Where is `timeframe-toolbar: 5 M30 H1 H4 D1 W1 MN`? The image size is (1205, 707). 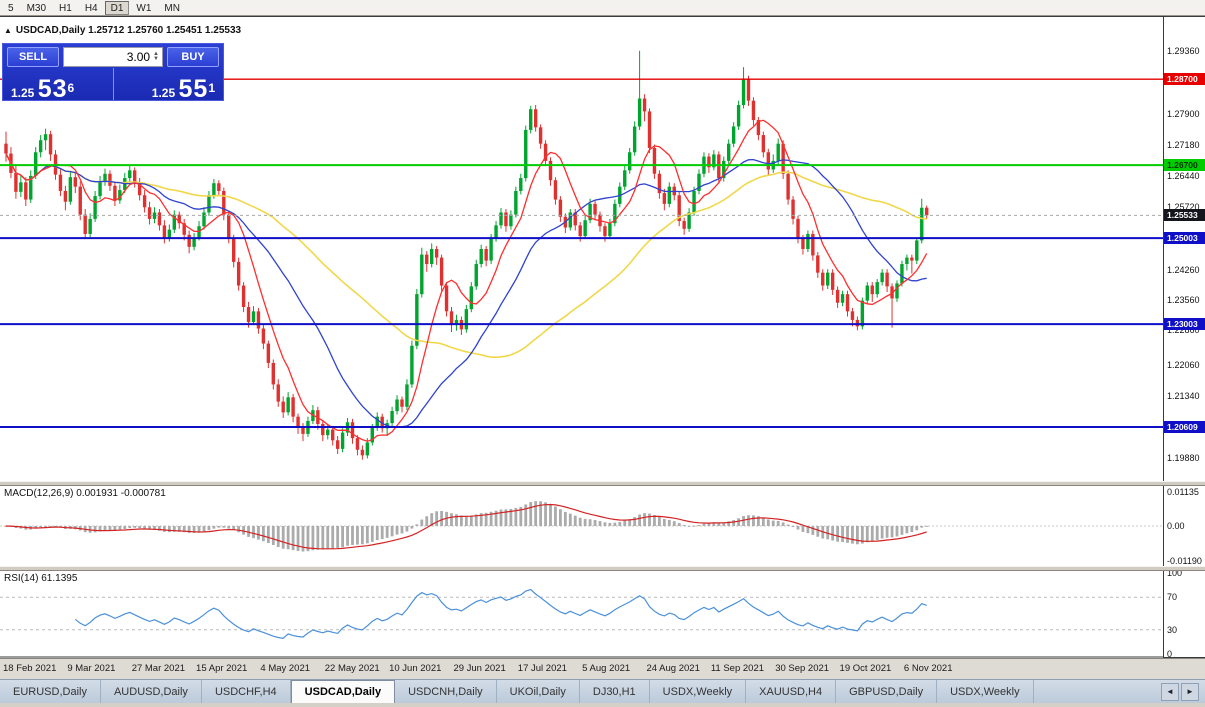
timeframe-toolbar: 5 M30 H1 H4 D1 W1 MN is located at coordinates (602, 8).